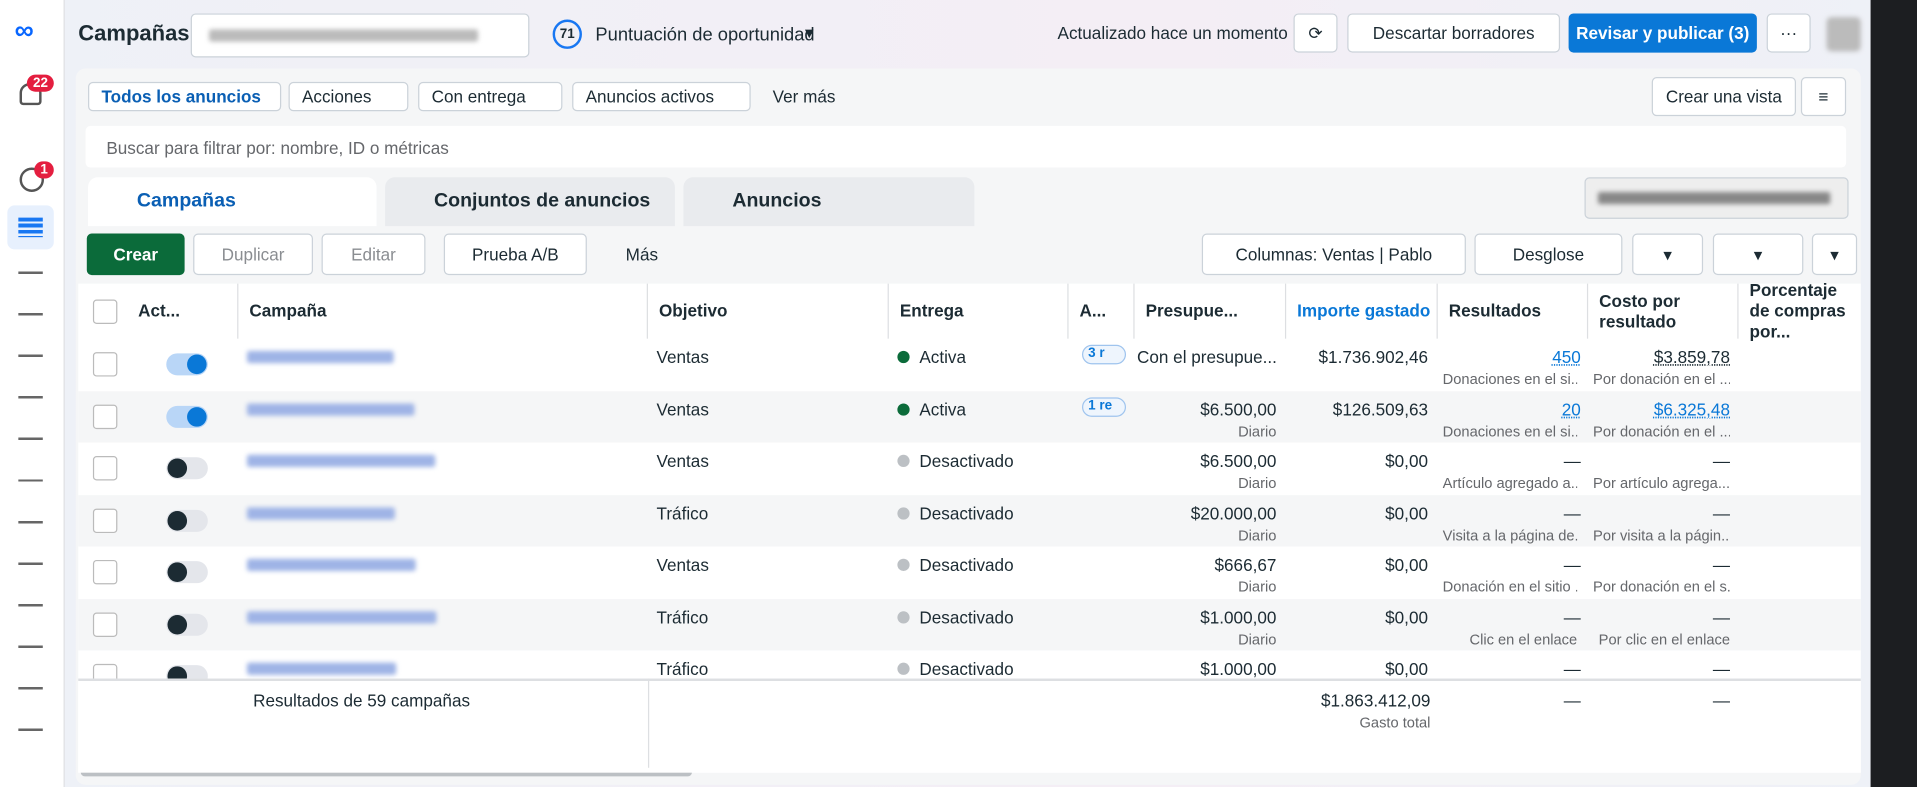 Image resolution: width=1917 pixels, height=787 pixels. I want to click on budget: $1.000,00, so click(1238, 668).